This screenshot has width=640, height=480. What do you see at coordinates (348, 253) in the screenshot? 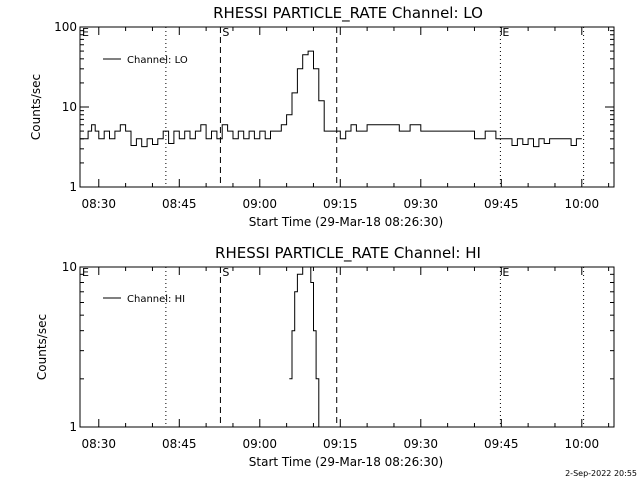
I see `chart-title-hi: RHESSI PARTICLE_RATE Channel: HI` at bounding box center [348, 253].